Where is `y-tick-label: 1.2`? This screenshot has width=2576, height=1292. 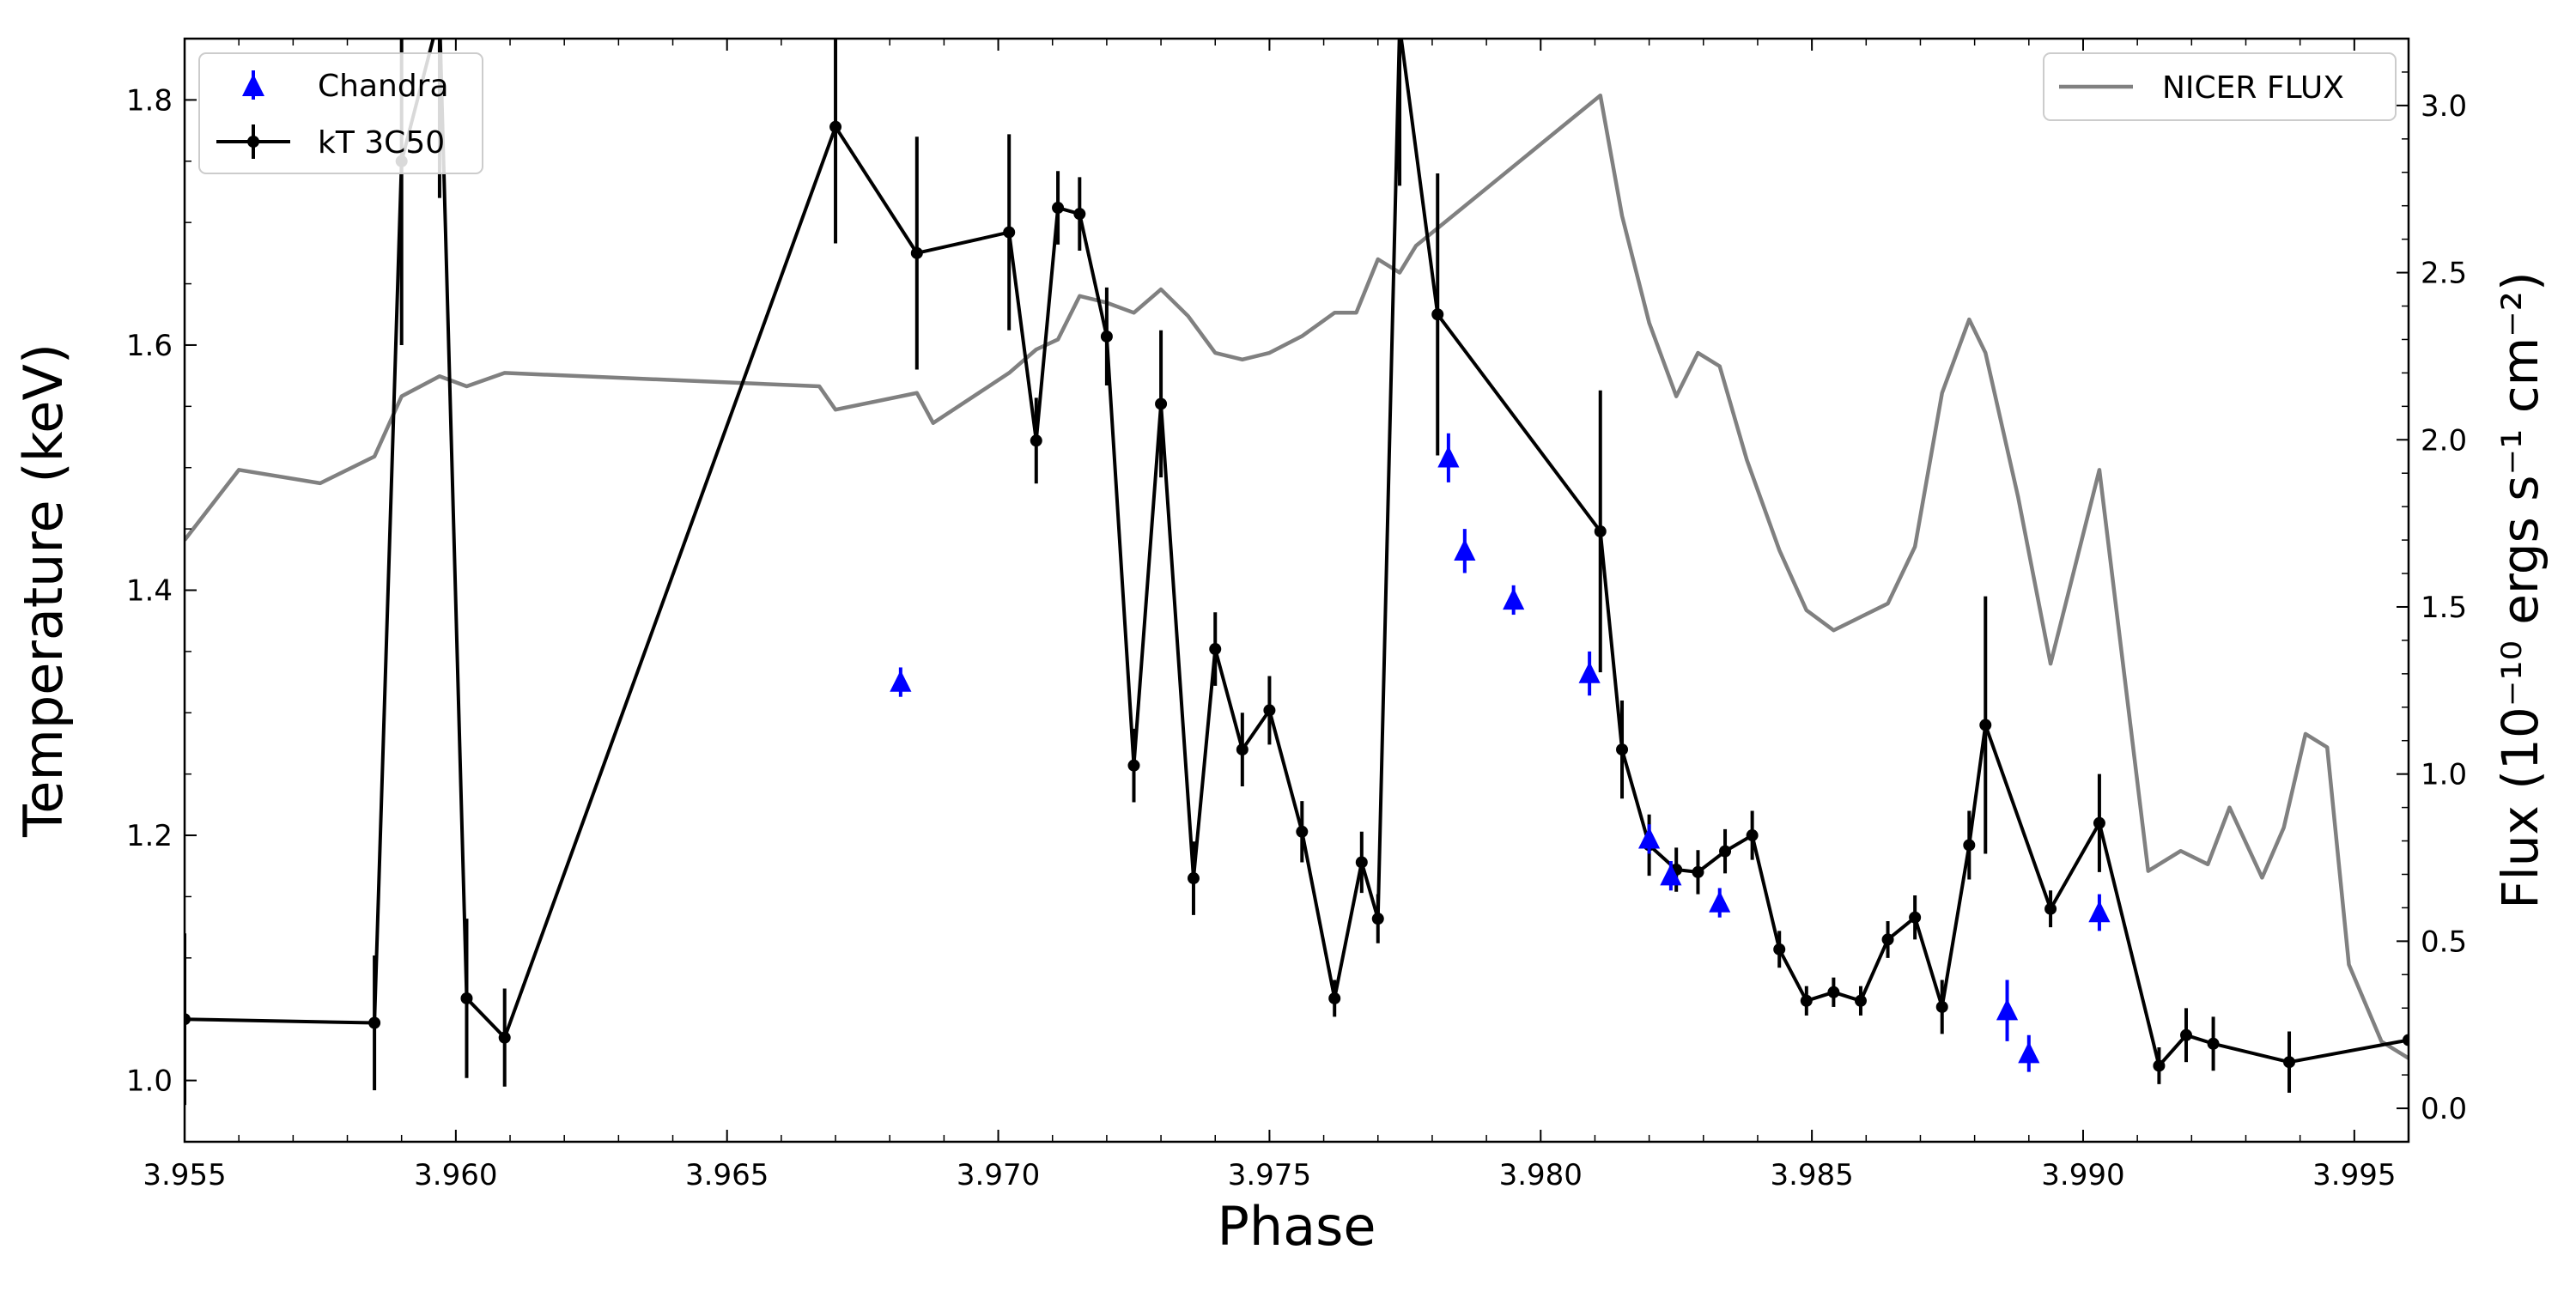 y-tick-label: 1.2 is located at coordinates (149, 836).